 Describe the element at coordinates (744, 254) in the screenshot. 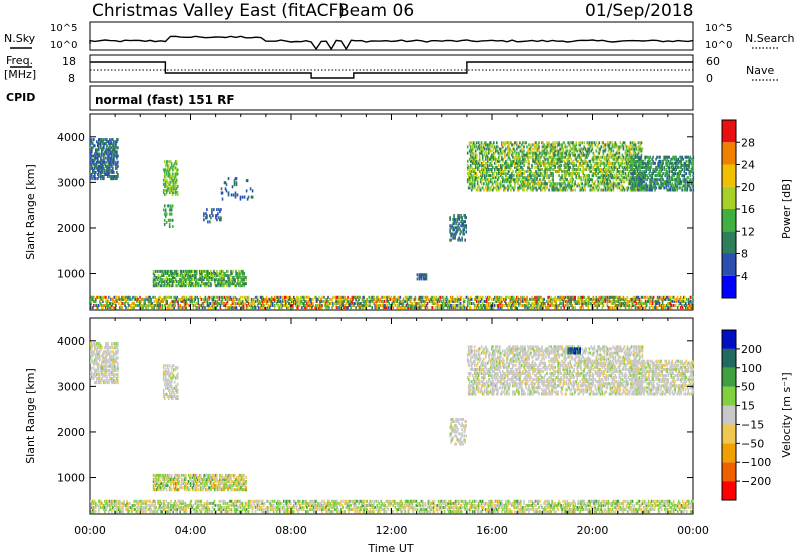

I see `power-colorbar-tick-5: 8` at that location.